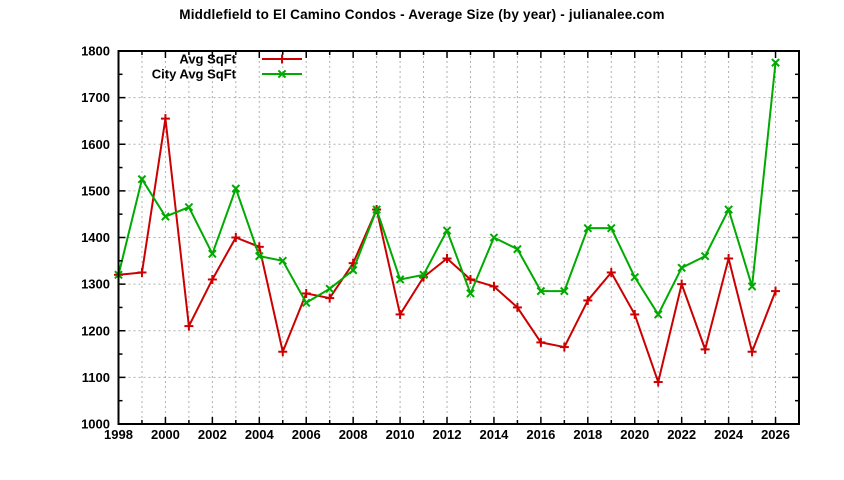 The width and height of the screenshot is (844, 480). What do you see at coordinates (634, 434) in the screenshot?
I see `x-tick-label: 2020` at bounding box center [634, 434].